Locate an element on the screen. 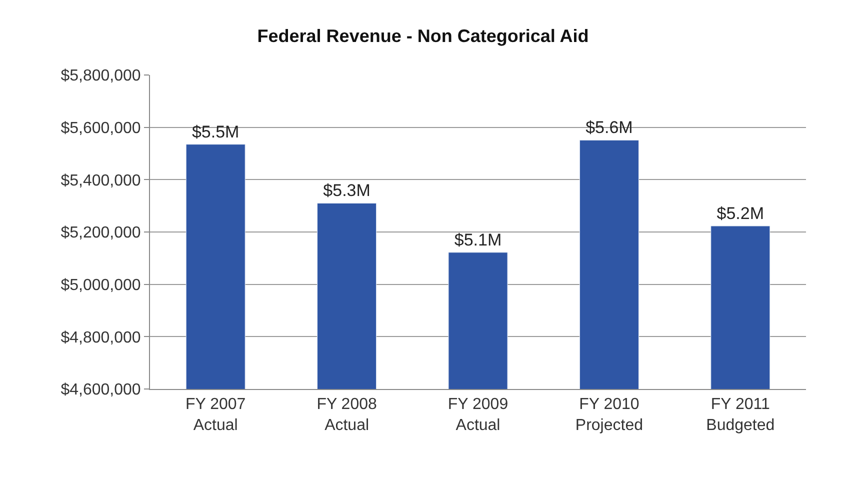 The image size is (846, 489). data-label: $5.6M is located at coordinates (609, 128).